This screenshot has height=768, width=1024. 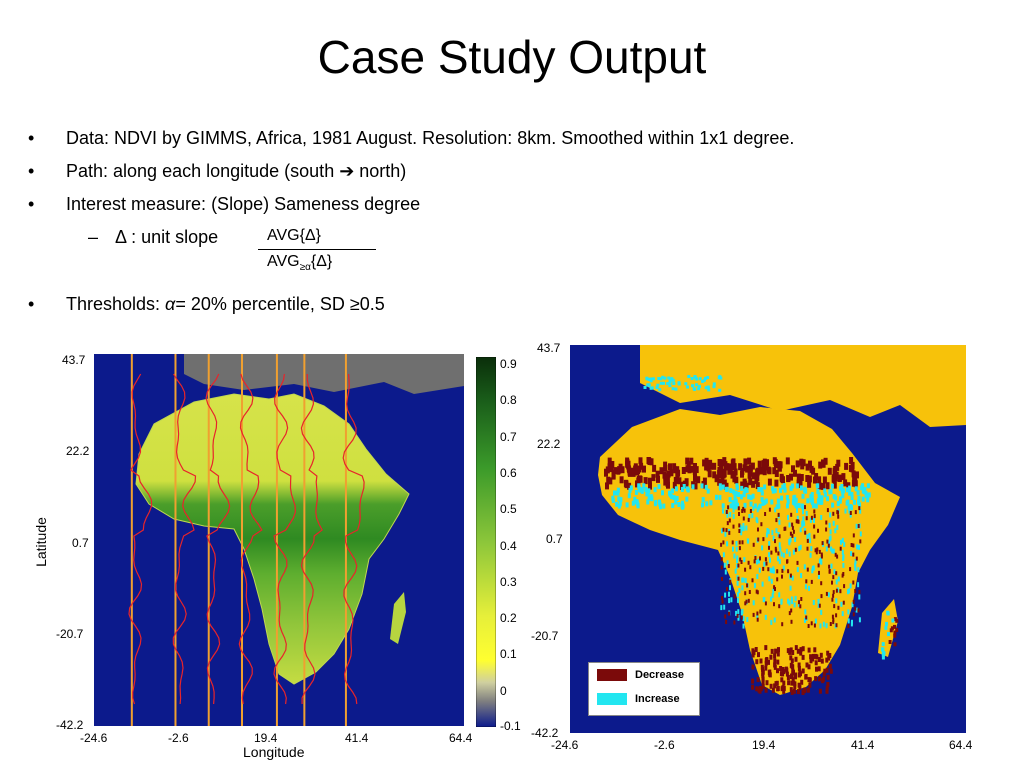 I want to click on change-legend: Decrease Increase, so click(x=644, y=689).